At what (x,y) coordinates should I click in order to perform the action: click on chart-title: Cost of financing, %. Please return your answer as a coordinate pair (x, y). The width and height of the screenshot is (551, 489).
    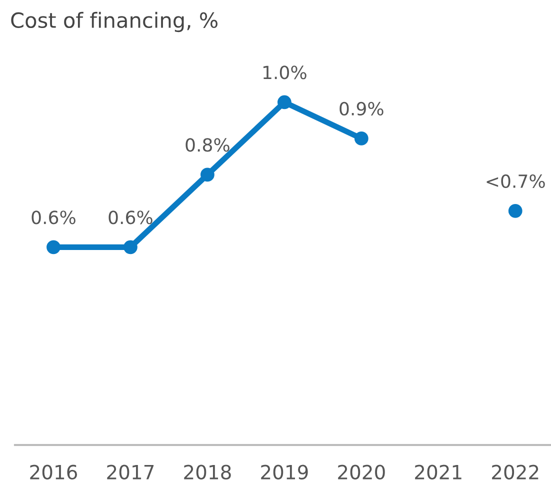
    Looking at the image, I should click on (114, 22).